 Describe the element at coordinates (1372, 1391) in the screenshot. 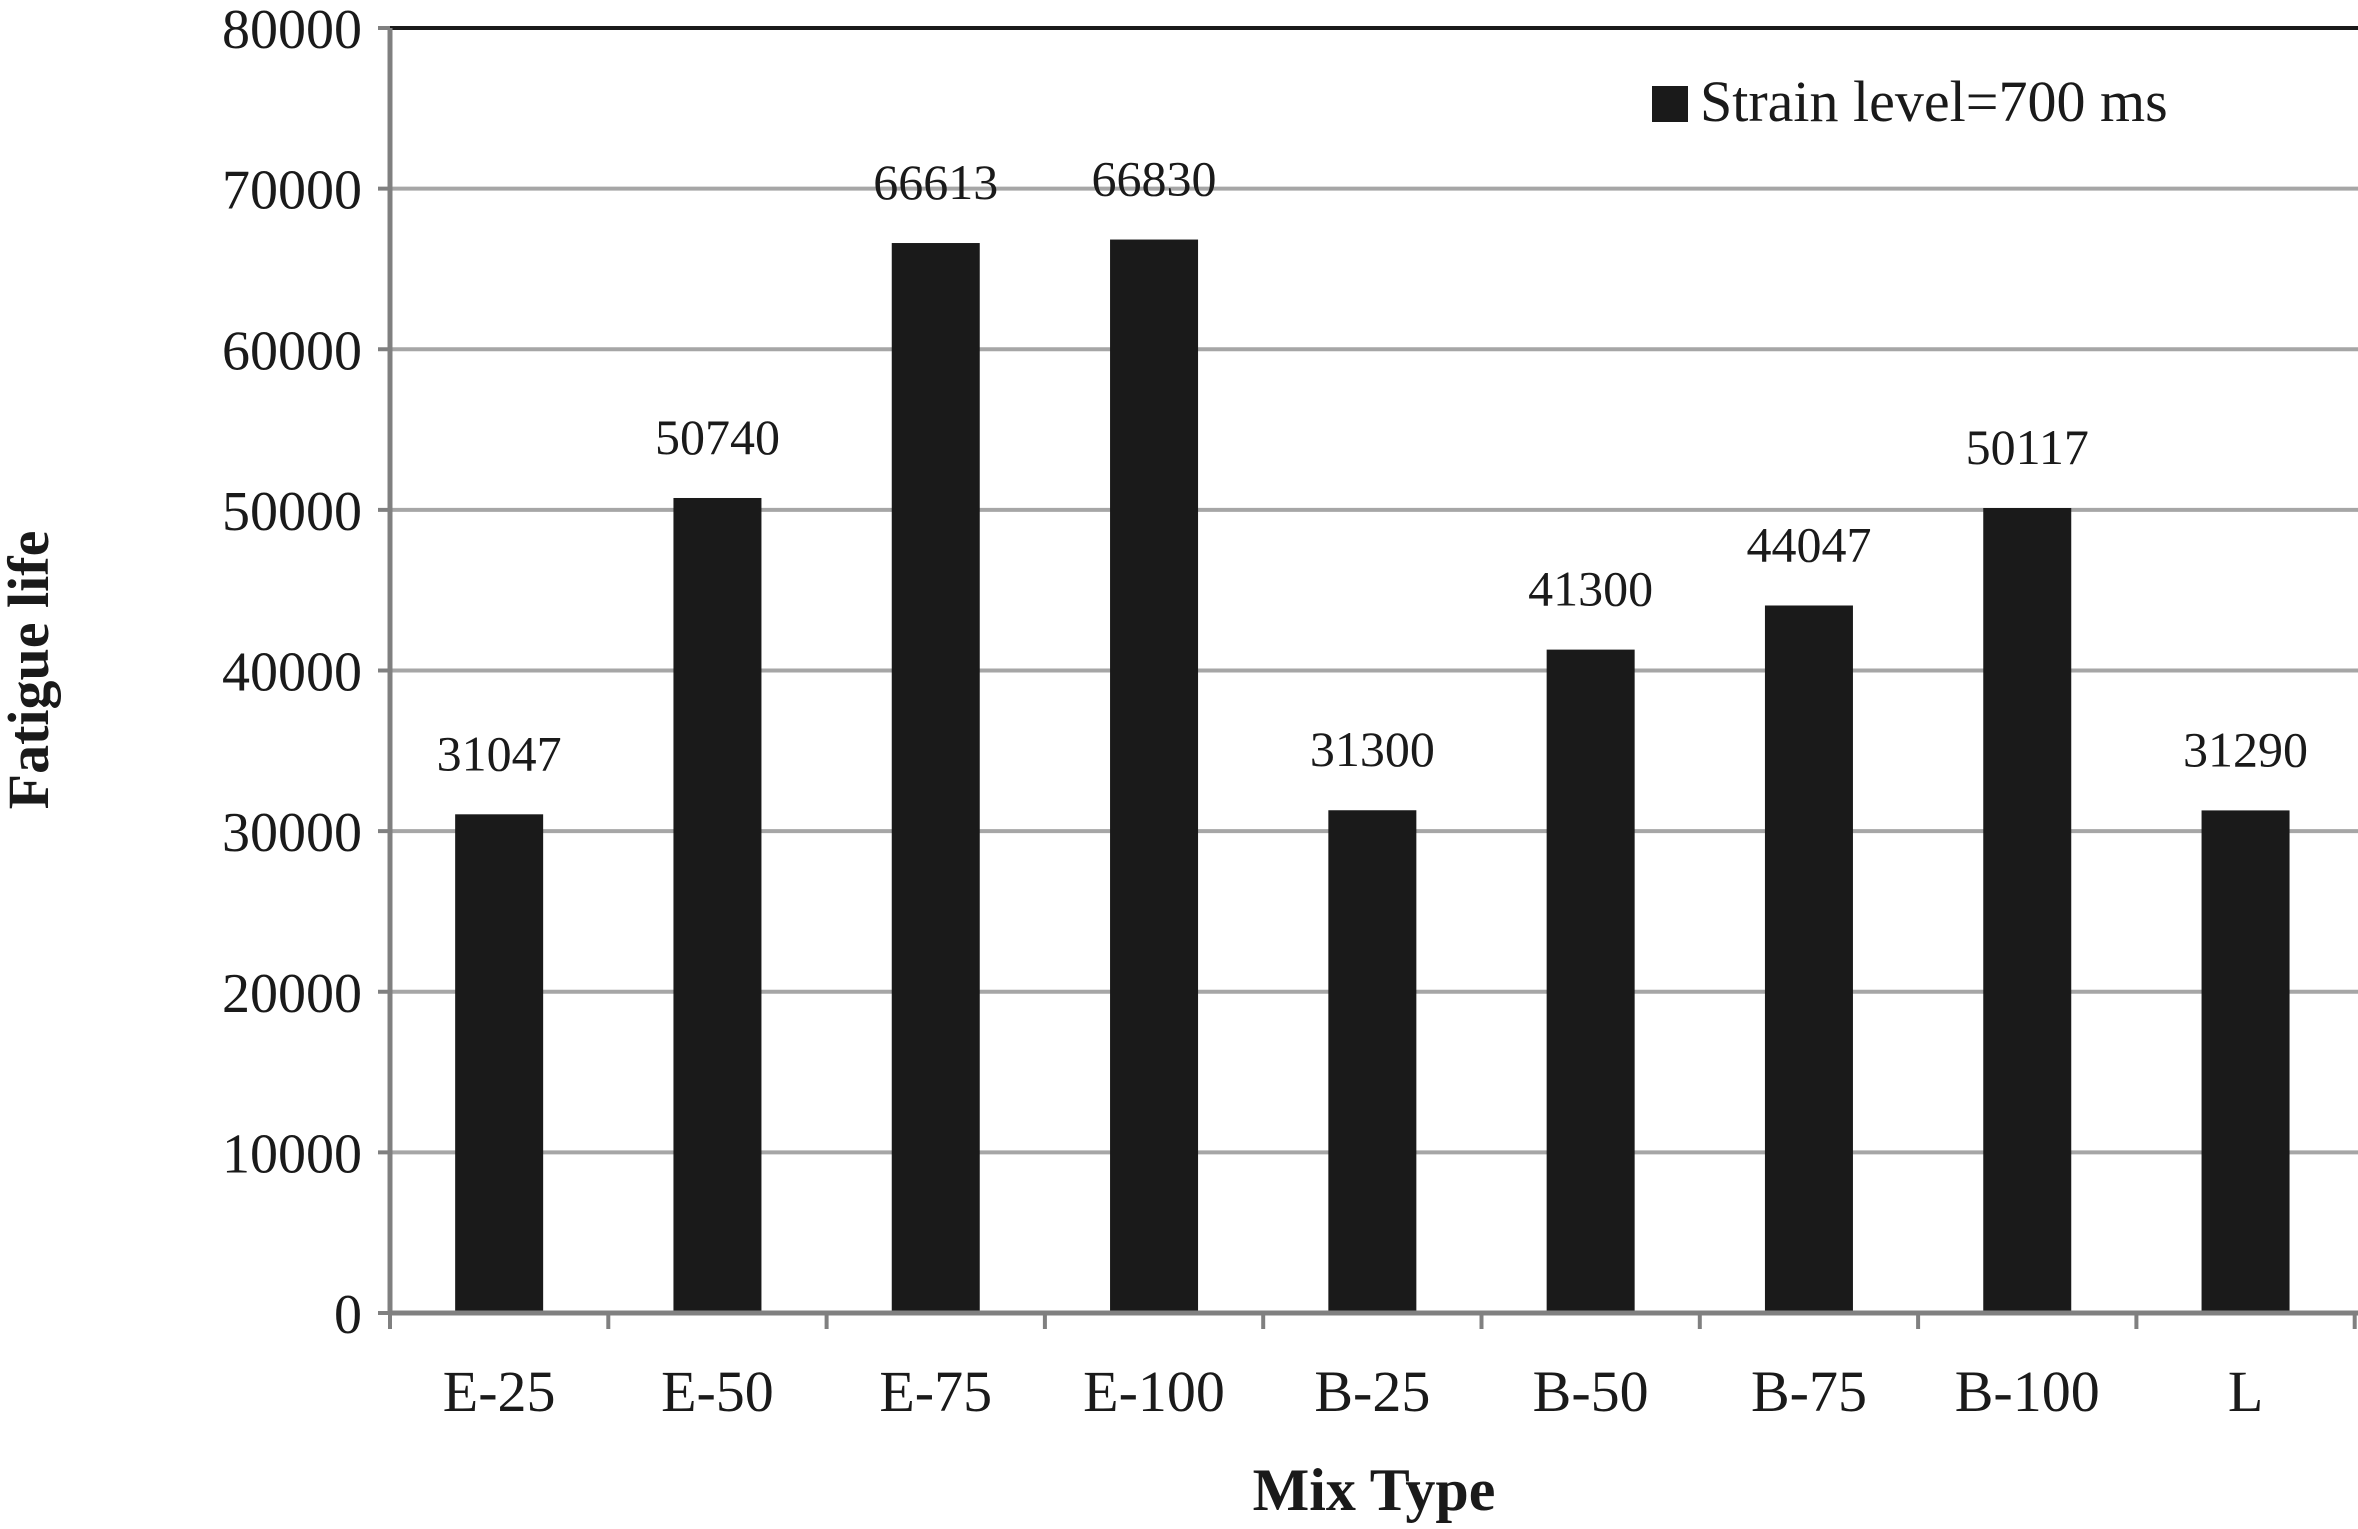

I see `x-tick-label: B-25` at that location.